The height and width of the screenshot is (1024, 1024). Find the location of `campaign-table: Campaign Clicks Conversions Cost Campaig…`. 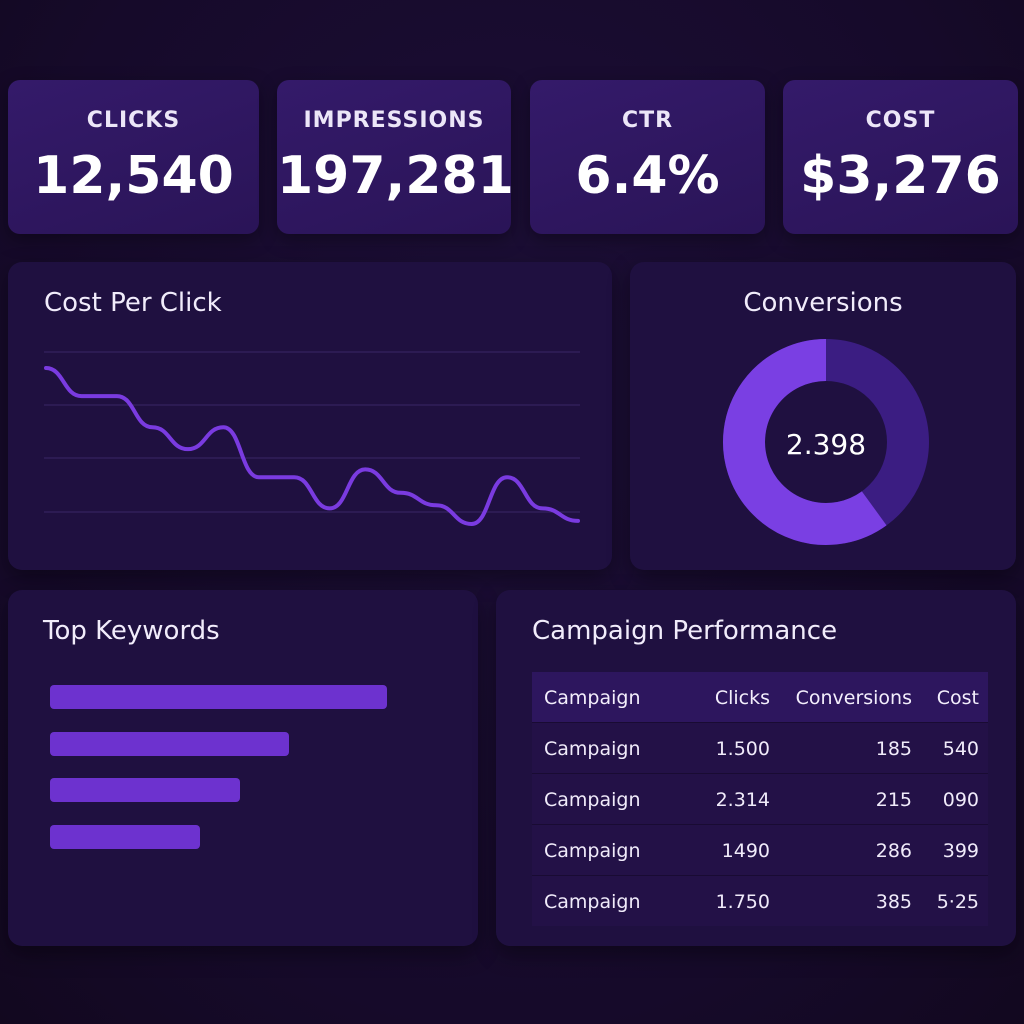

campaign-table: Campaign Clicks Conversions Cost Campaig… is located at coordinates (760, 799).